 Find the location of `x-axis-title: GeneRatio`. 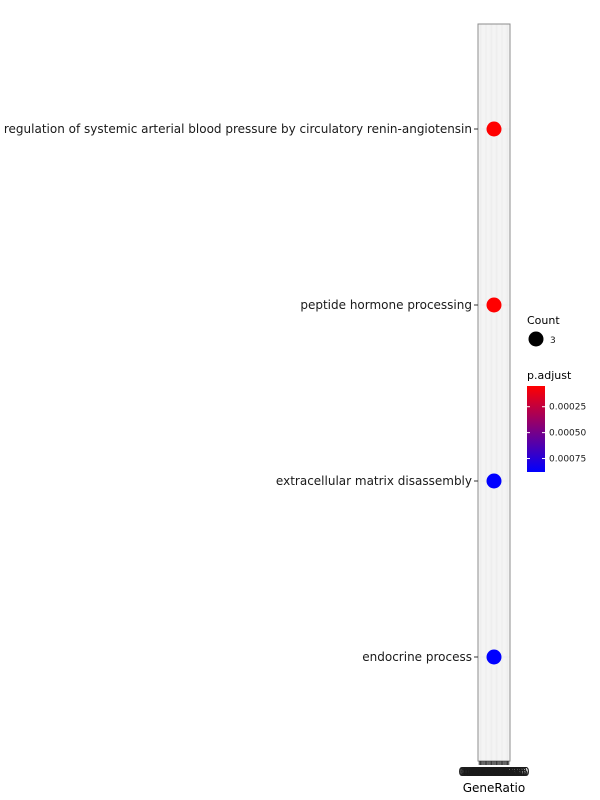

x-axis-title: GeneRatio is located at coordinates (494, 788).